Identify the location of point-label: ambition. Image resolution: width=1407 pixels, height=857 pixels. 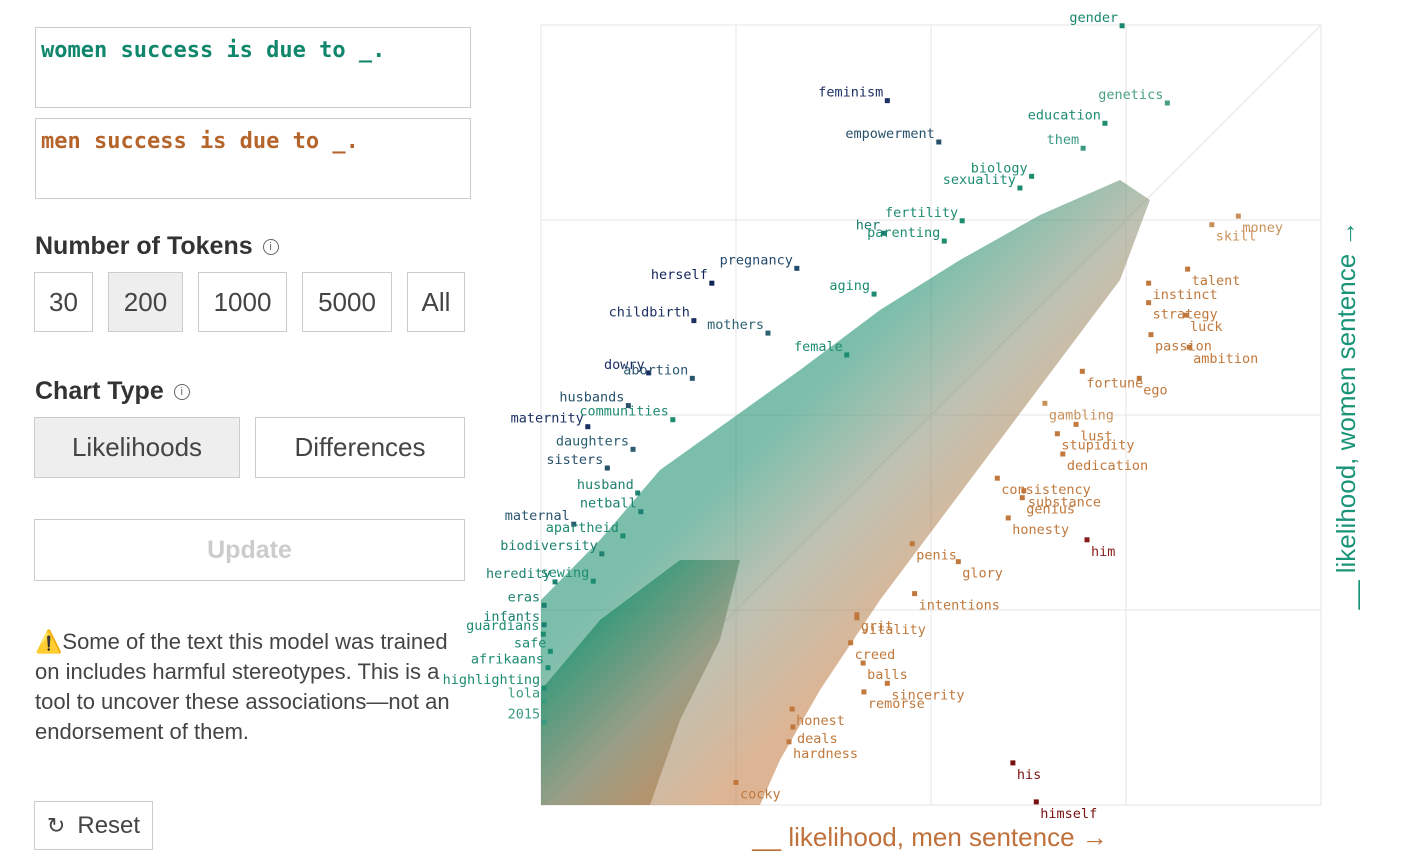
(1225, 359).